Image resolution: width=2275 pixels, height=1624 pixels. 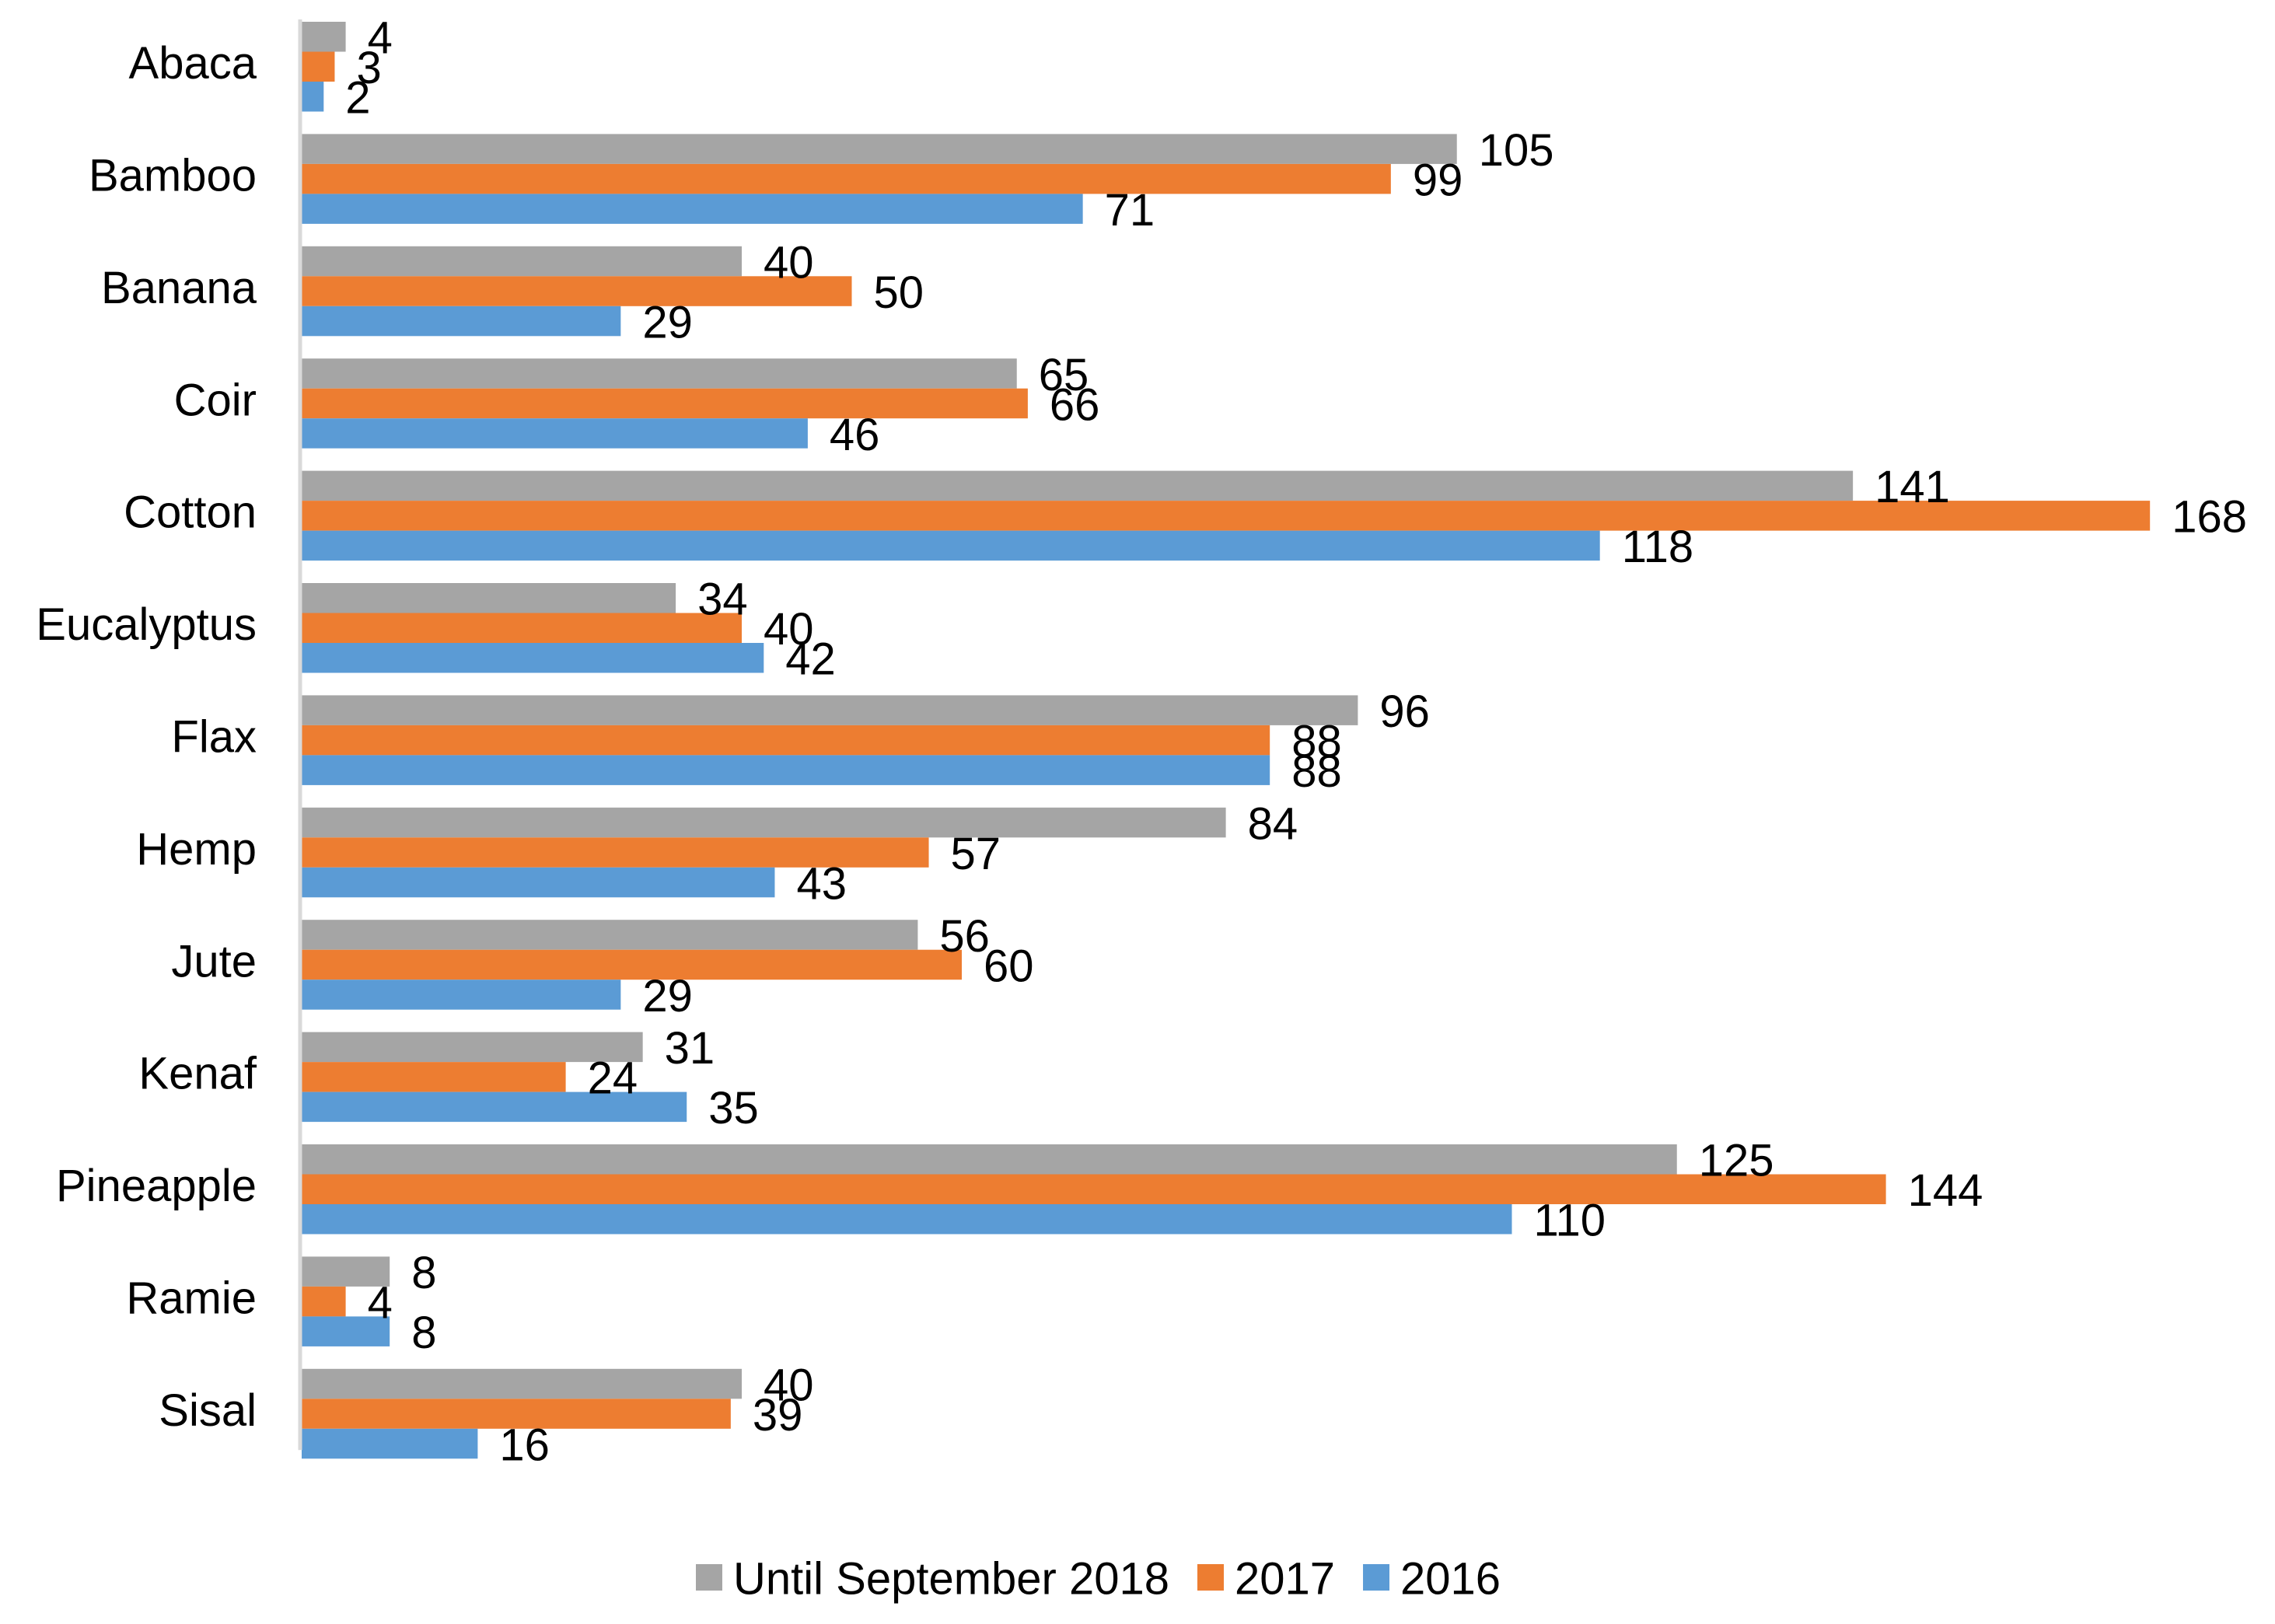 What do you see at coordinates (324, 37) in the screenshot?
I see `bar-abaca-until-september-2018` at bounding box center [324, 37].